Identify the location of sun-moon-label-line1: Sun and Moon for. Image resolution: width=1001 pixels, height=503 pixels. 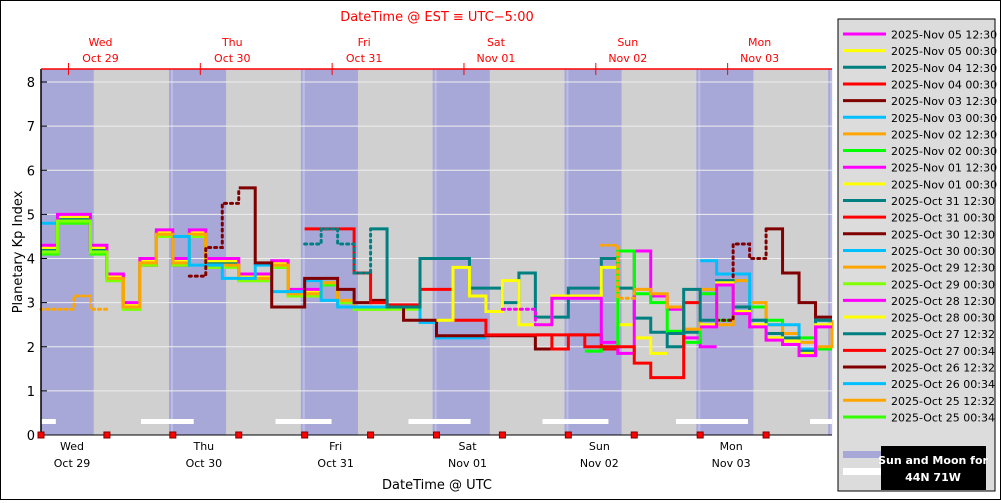
(933, 460).